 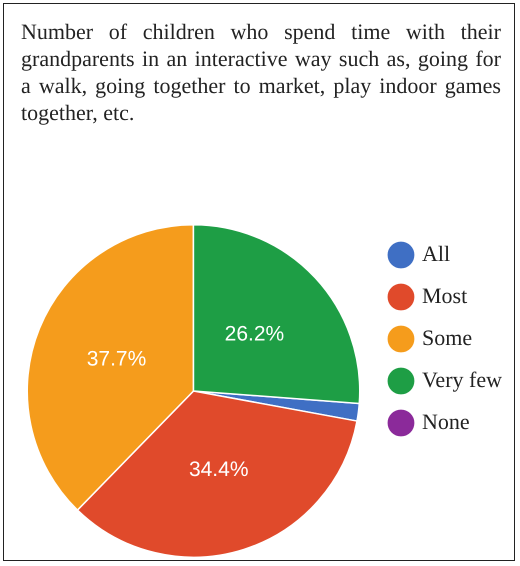 I want to click on legend-label: All, so click(x=436, y=253).